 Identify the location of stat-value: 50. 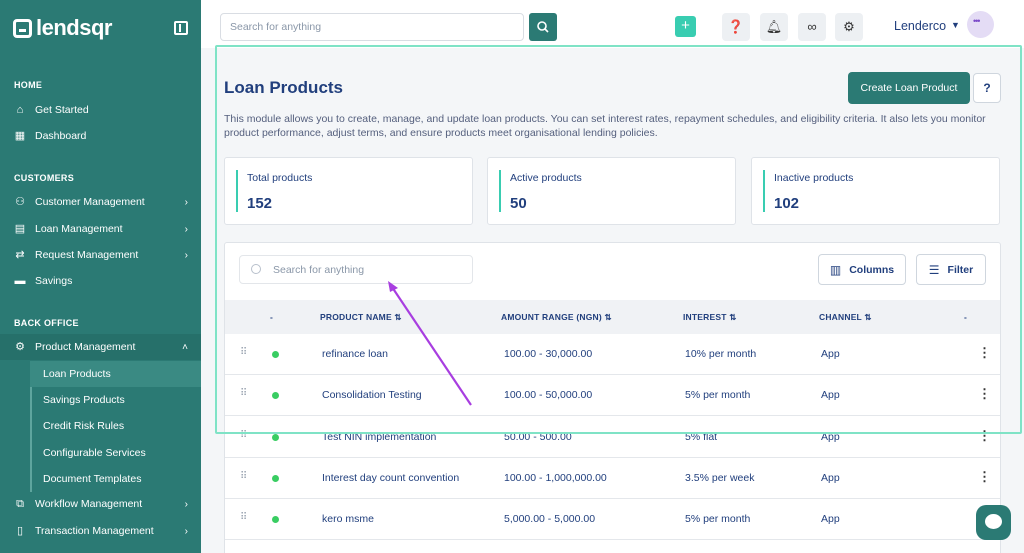
(518, 203).